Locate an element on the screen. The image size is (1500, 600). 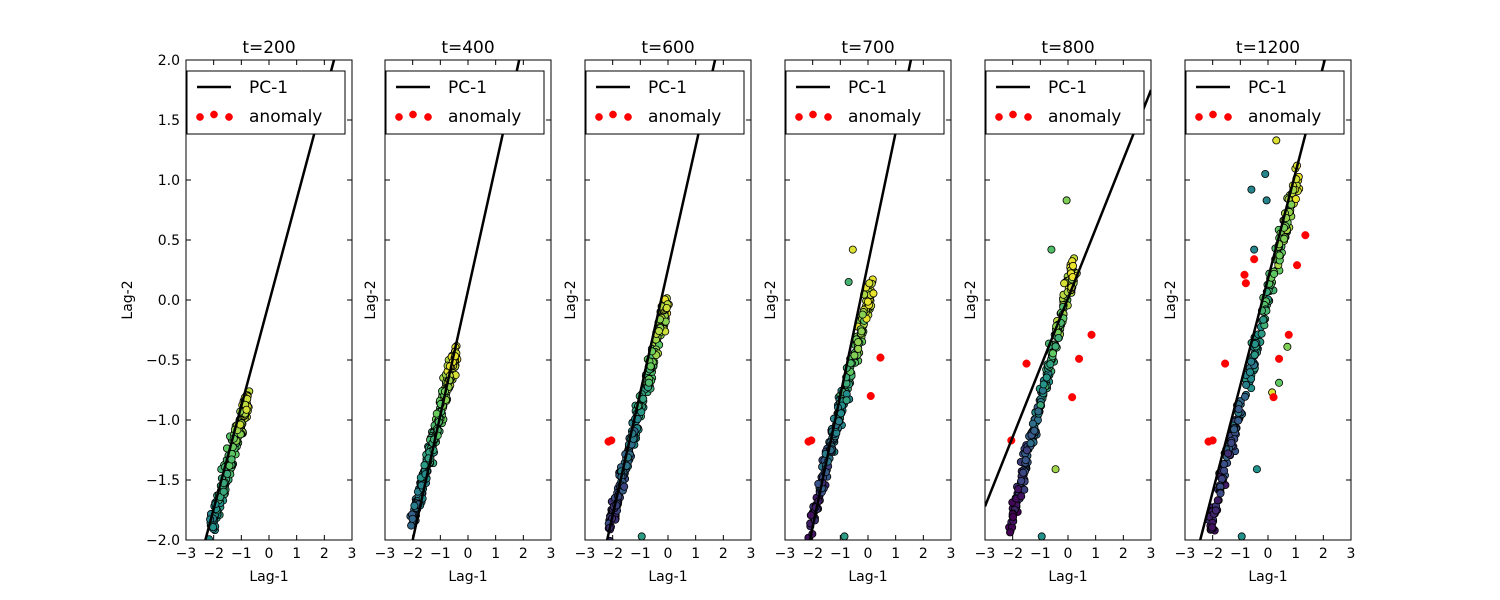
y-tick-label: −1.5 is located at coordinates (163, 481).